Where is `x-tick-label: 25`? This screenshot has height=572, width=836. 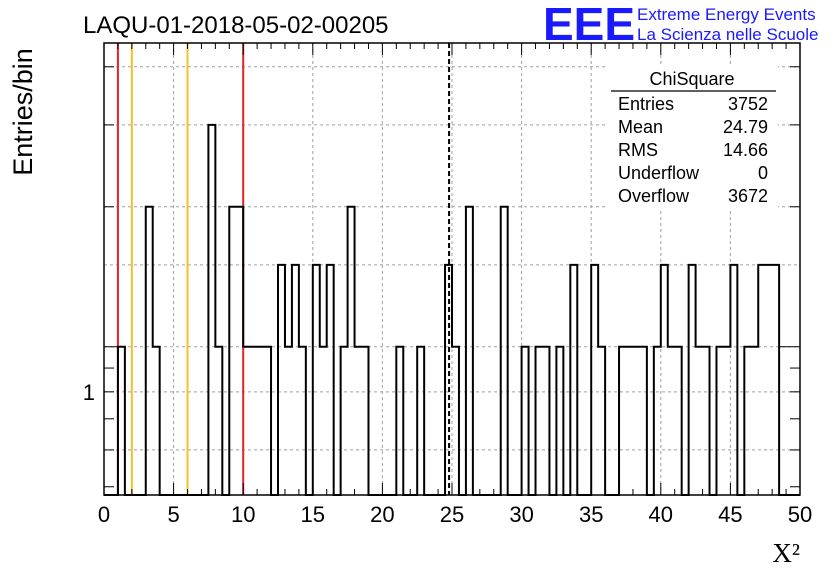 x-tick-label: 25 is located at coordinates (452, 514).